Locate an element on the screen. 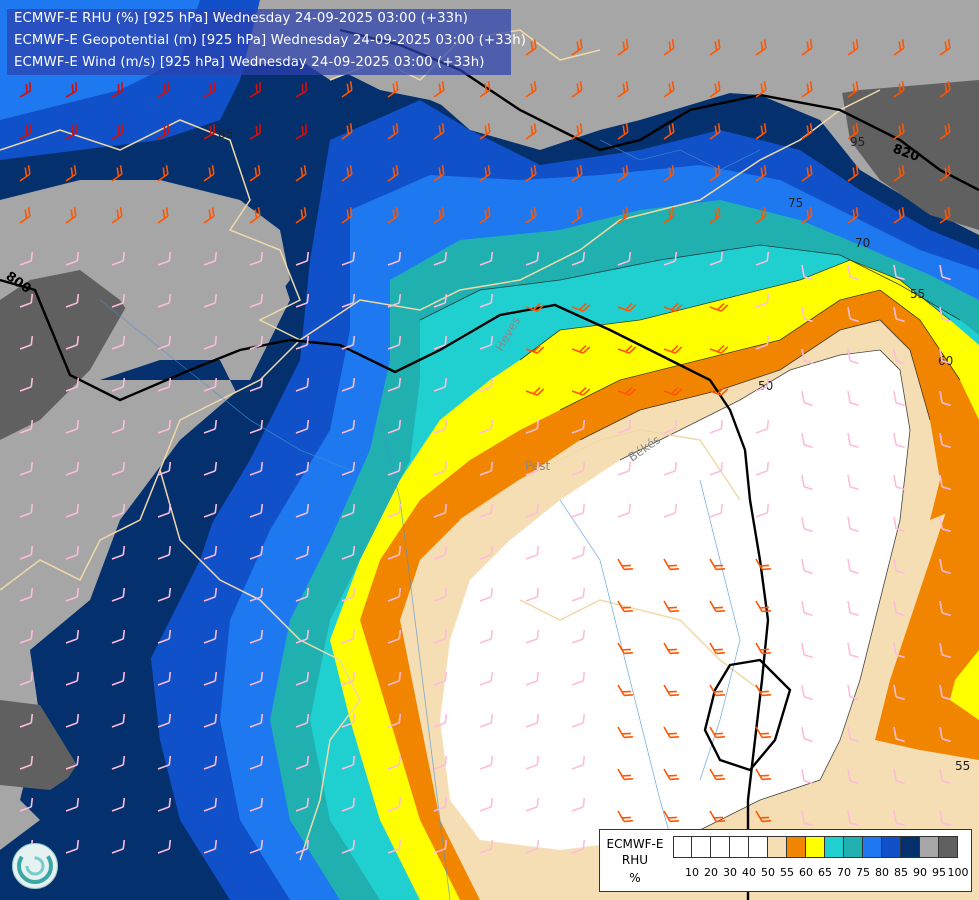 Image resolution: width=979 pixels, height=900 pixels. rhu-label-70: 70 is located at coordinates (862, 243).